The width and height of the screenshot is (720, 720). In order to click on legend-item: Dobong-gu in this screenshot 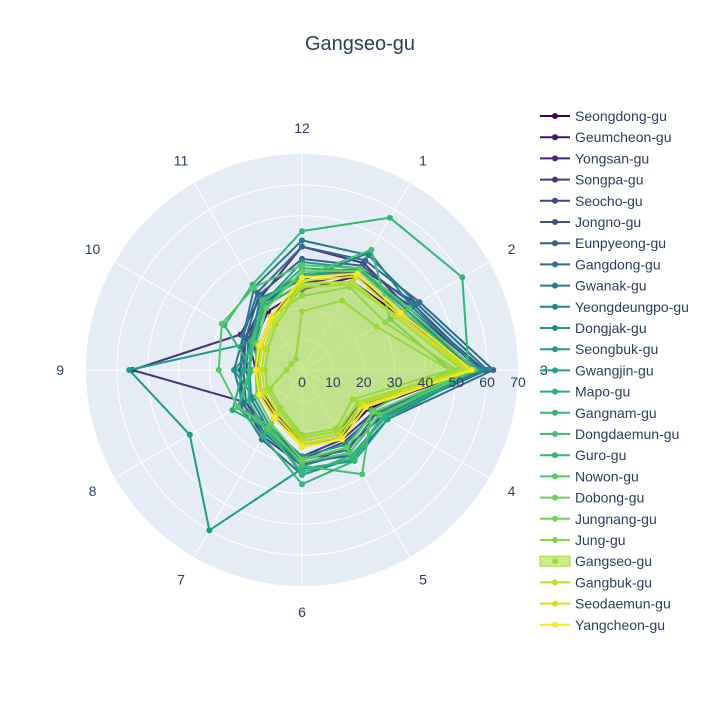, I will do `click(592, 498)`.